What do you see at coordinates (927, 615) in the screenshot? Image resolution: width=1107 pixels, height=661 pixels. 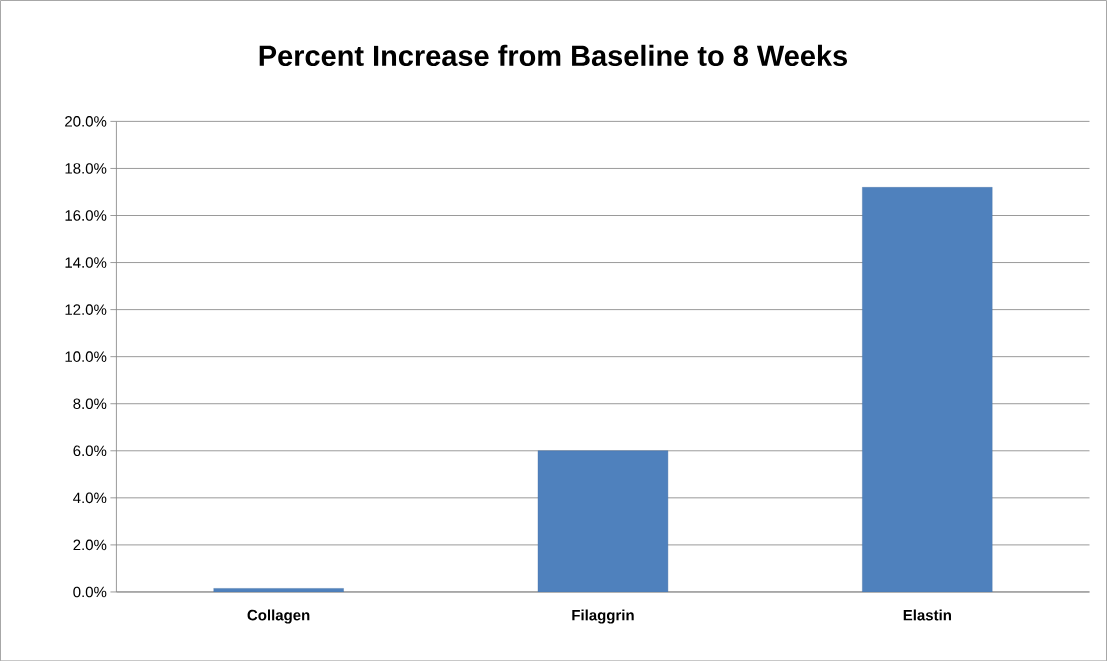 I see `x-tick-label: Elastin` at bounding box center [927, 615].